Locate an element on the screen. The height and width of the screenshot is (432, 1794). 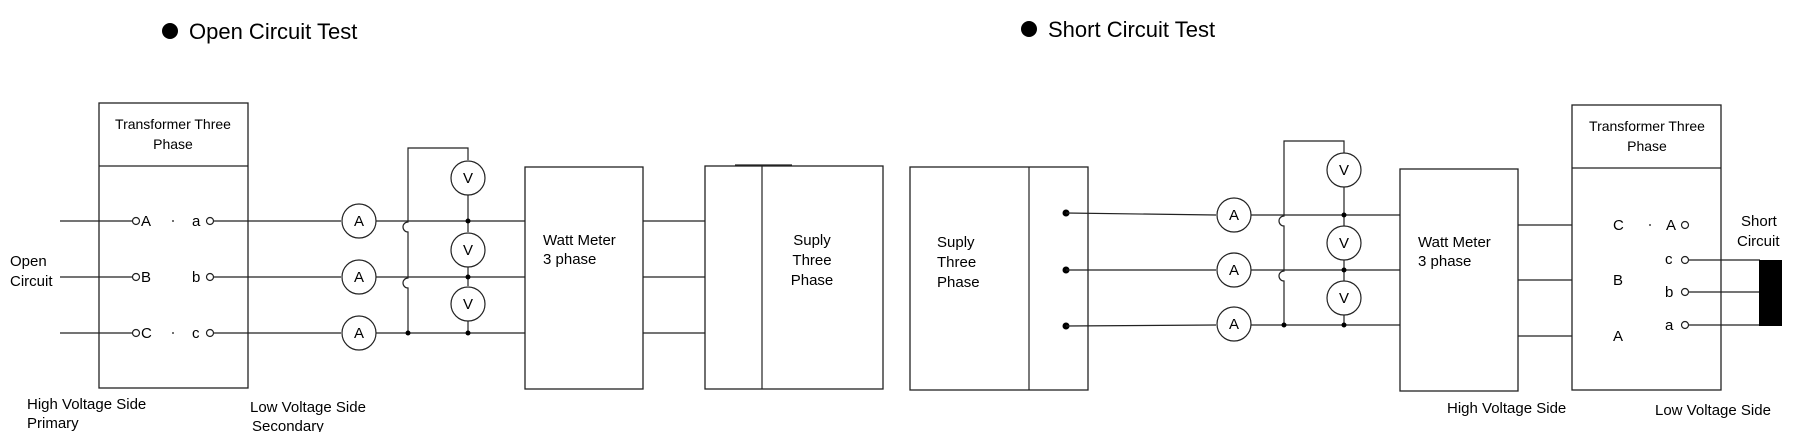
terminal-A-secondary: A is located at coordinates (1671, 225).